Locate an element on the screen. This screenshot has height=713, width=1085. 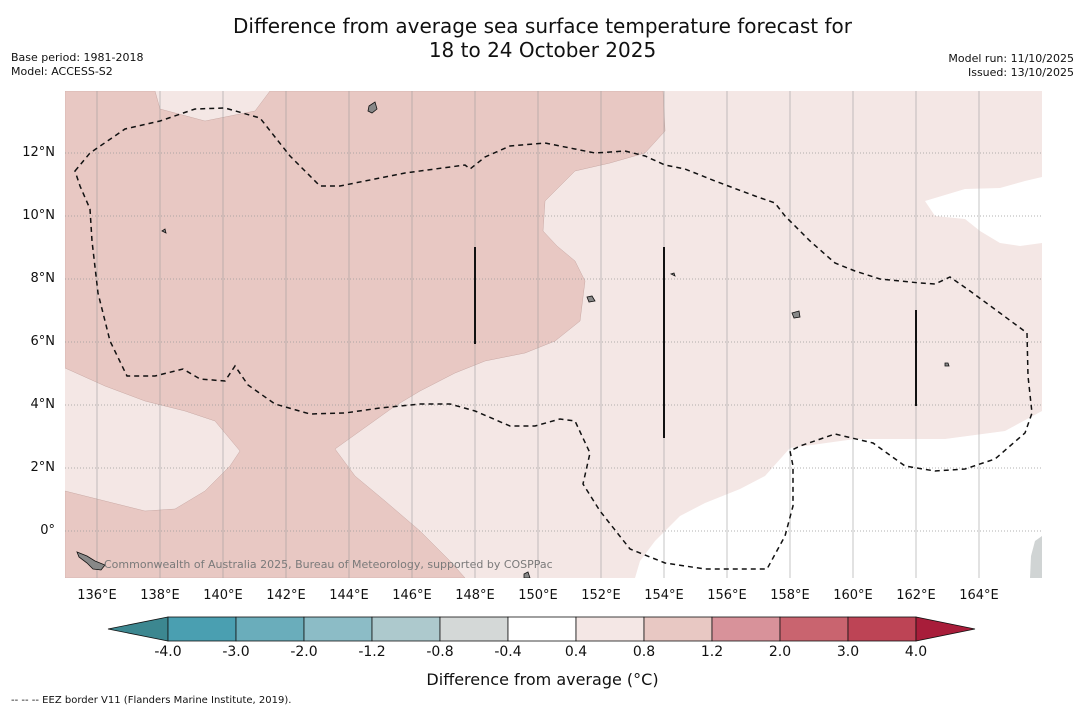
base-period: Base period: 1981-2018 is located at coordinates (77, 57).